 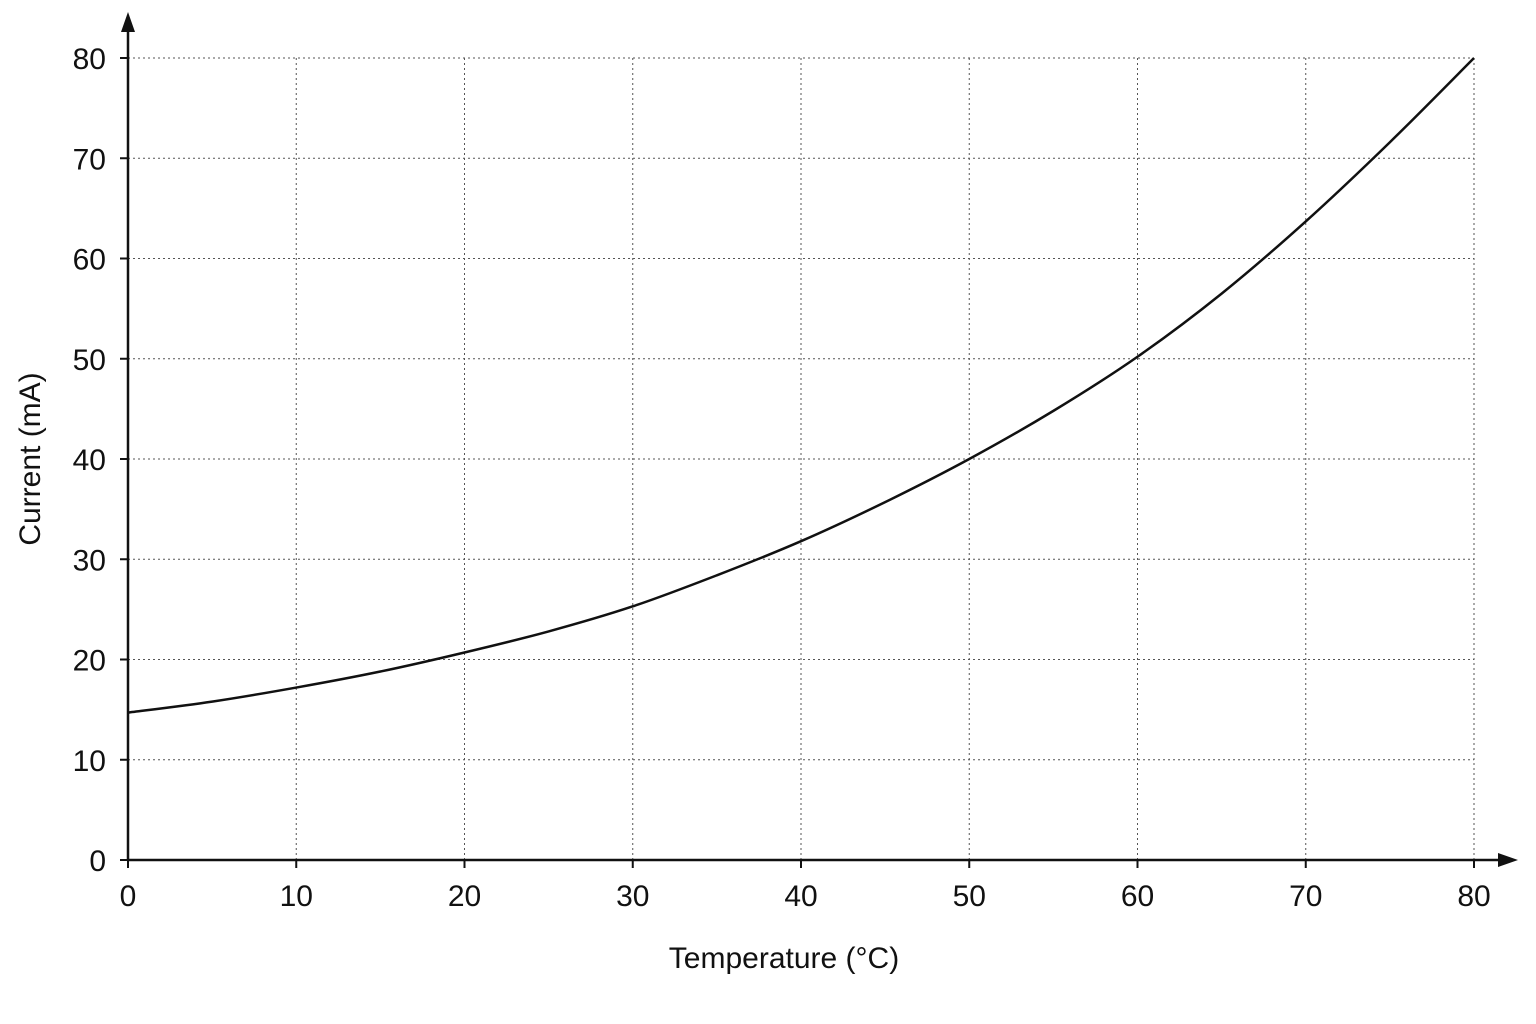 I want to click on y-tick-label: 80, so click(x=89, y=59).